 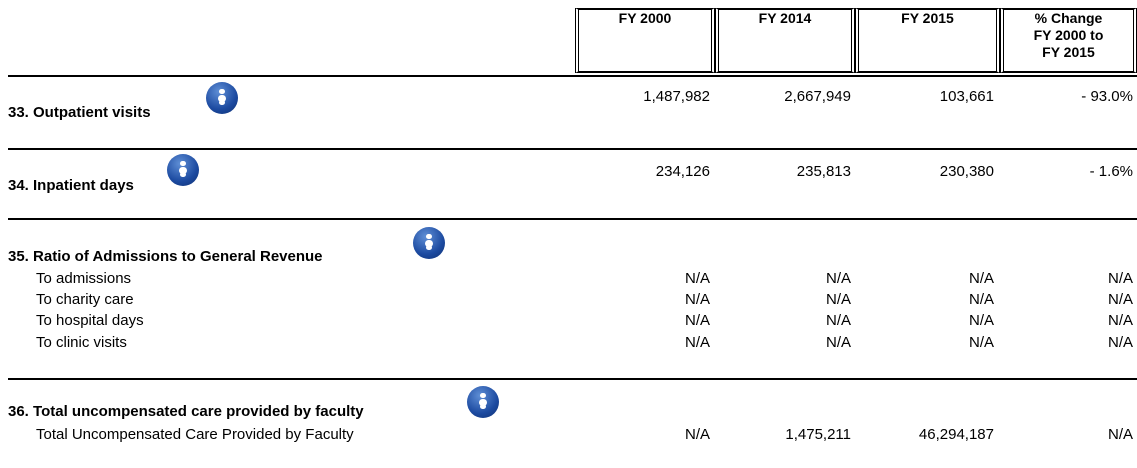 I want to click on value: 234,126, so click(x=682, y=171).